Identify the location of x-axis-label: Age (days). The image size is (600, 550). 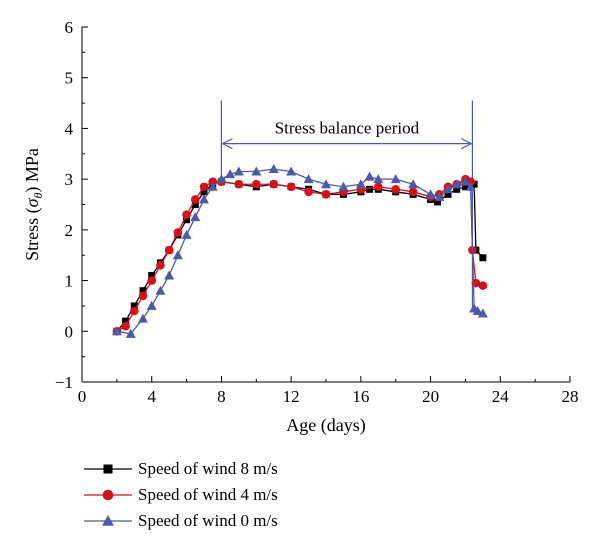
(325, 425).